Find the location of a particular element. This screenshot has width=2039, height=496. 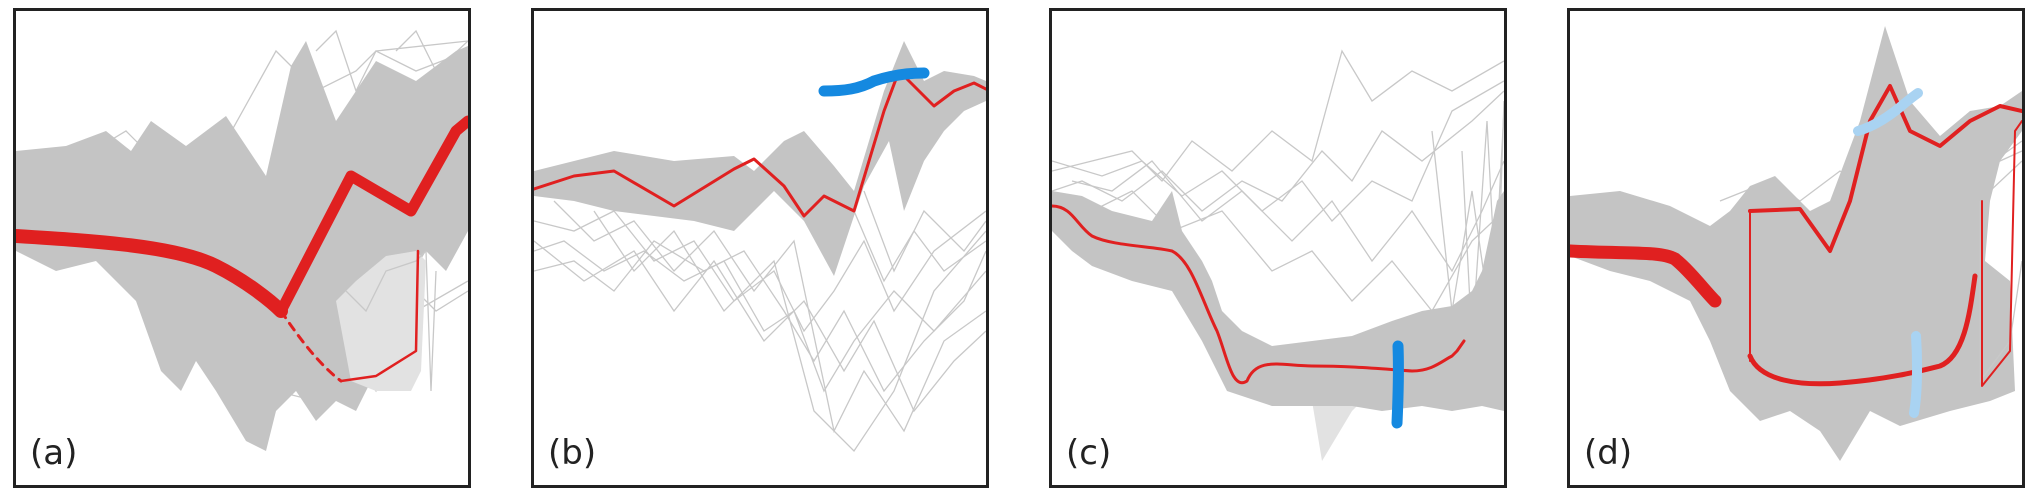

panel-d-label: (d) is located at coordinates (1608, 453).